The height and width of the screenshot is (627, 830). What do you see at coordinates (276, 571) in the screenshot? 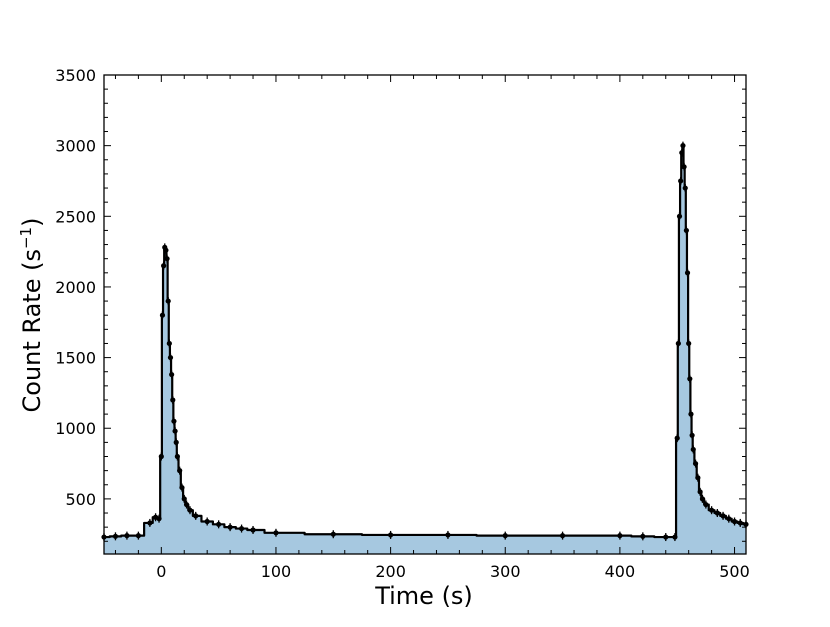
I see `x-tick-label: 100` at bounding box center [276, 571].